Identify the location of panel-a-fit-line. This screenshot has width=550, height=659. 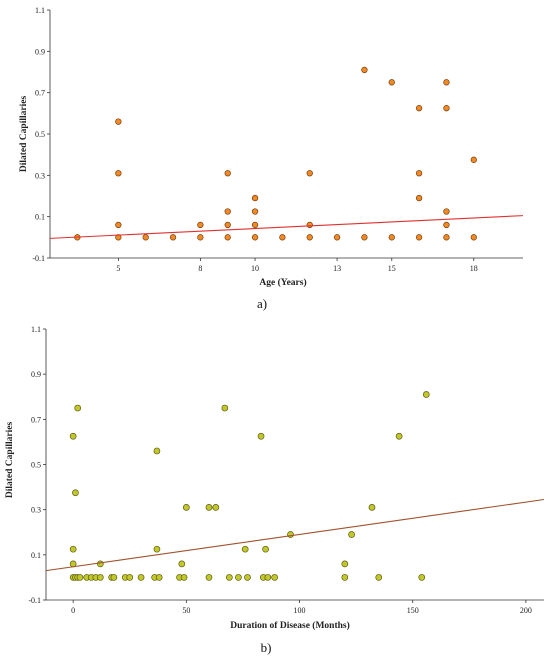
(286, 227).